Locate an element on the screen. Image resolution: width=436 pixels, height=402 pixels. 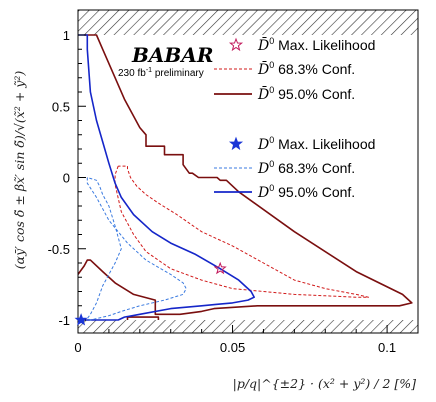
legend-item: D0 Max. Likelihood is located at coordinates (301, 144).